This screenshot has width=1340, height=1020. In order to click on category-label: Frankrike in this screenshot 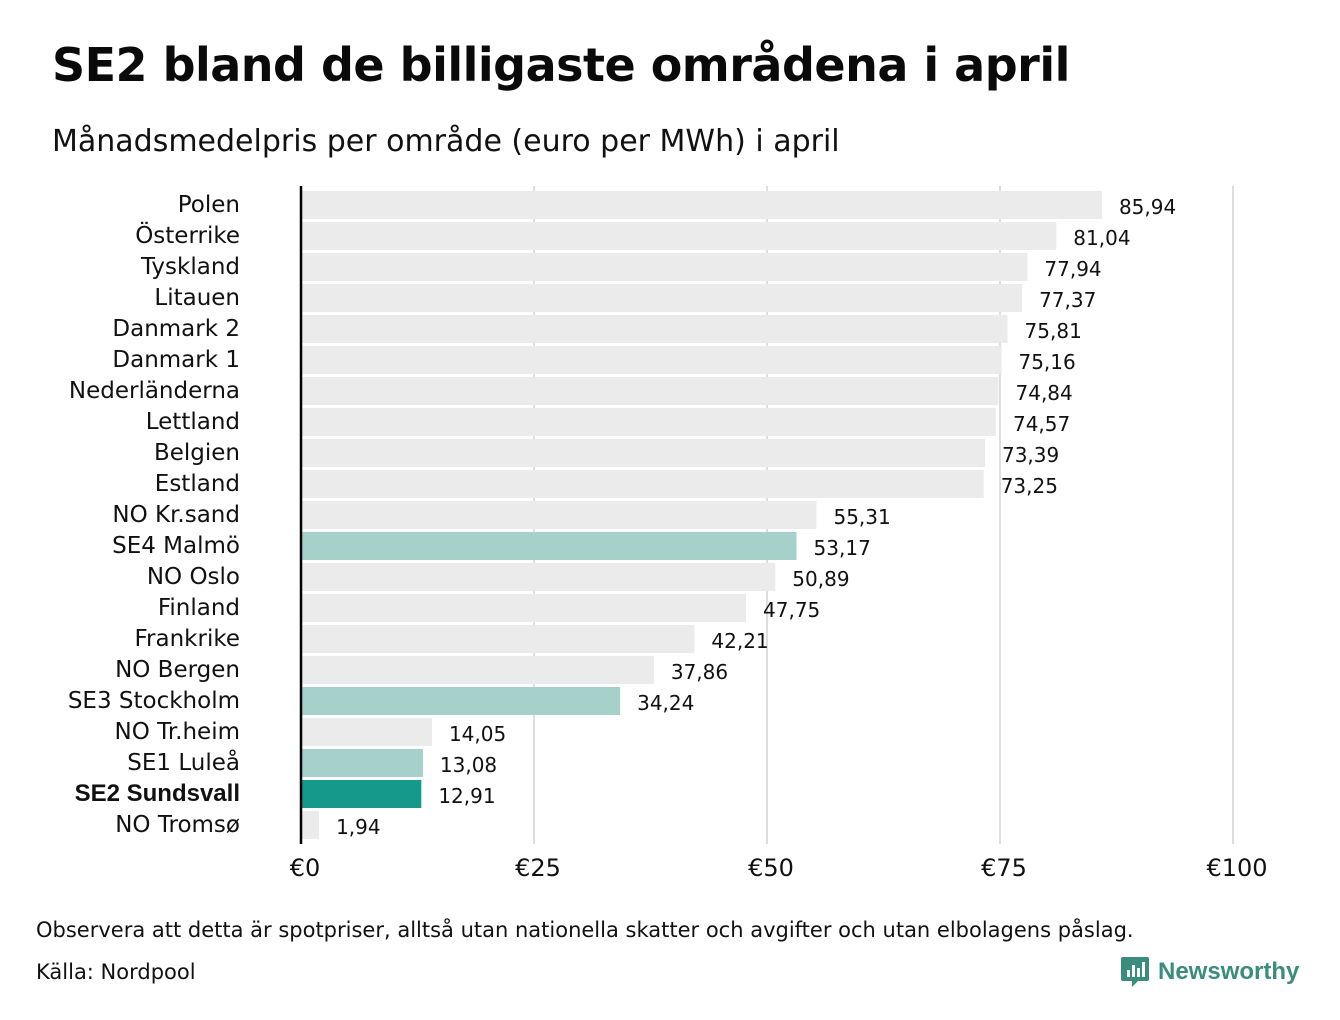, I will do `click(188, 639)`.